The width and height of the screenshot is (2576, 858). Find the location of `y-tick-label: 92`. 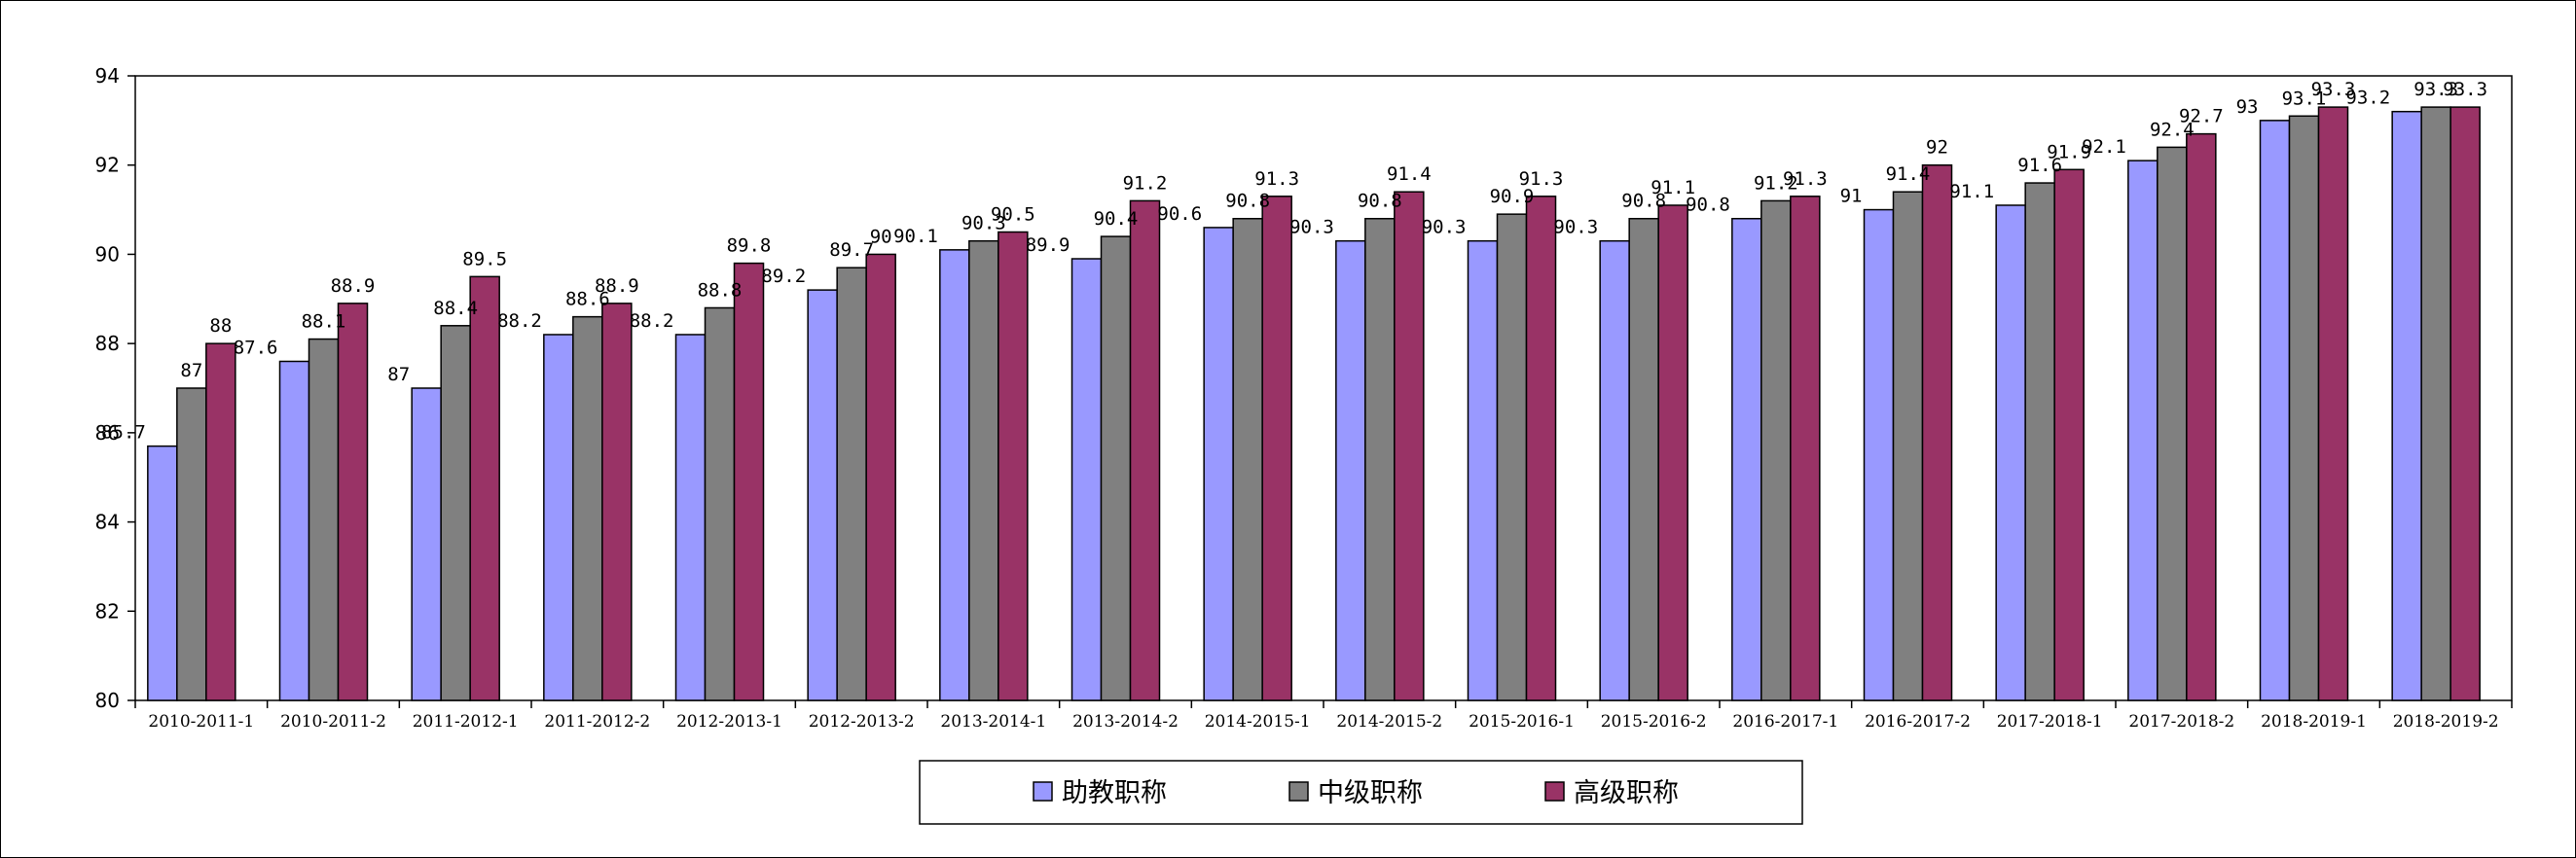

y-tick-label: 92 is located at coordinates (107, 165).